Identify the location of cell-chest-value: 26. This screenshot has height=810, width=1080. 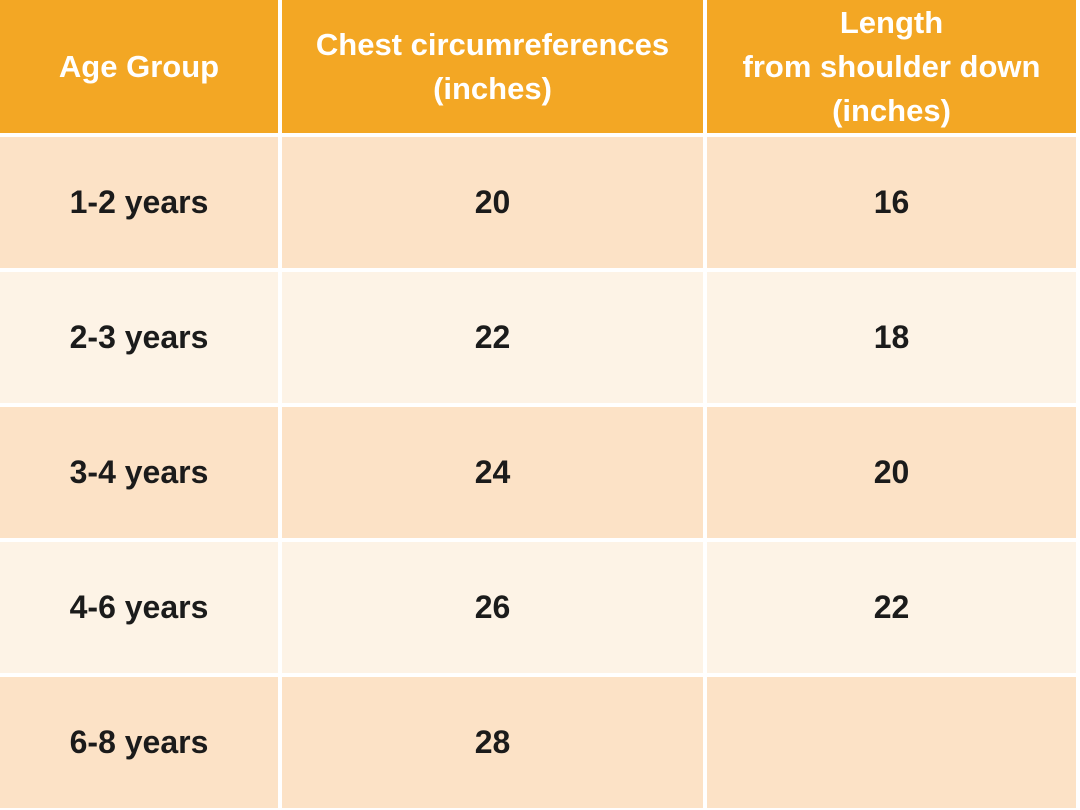
(492, 607).